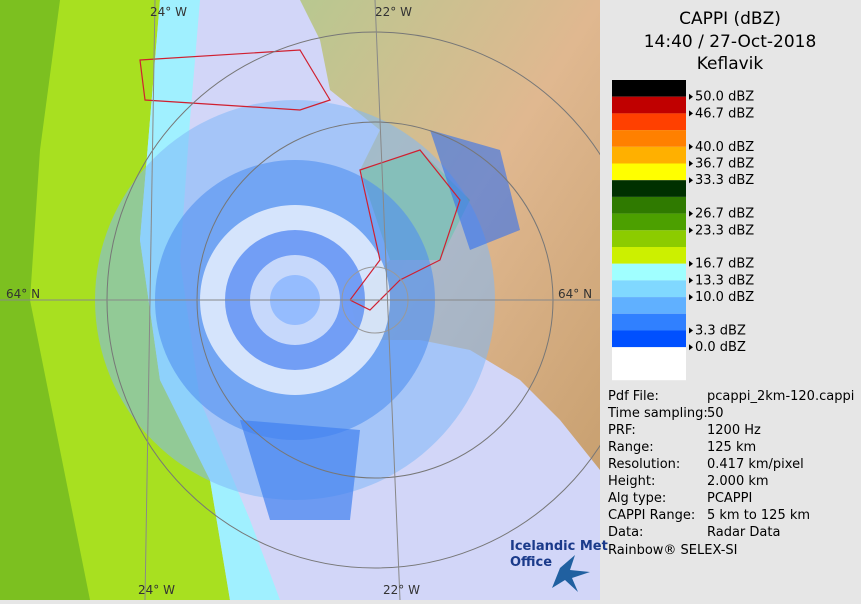  What do you see at coordinates (730, 19) in the screenshot?
I see `title: CAPPI (dBZ)` at bounding box center [730, 19].